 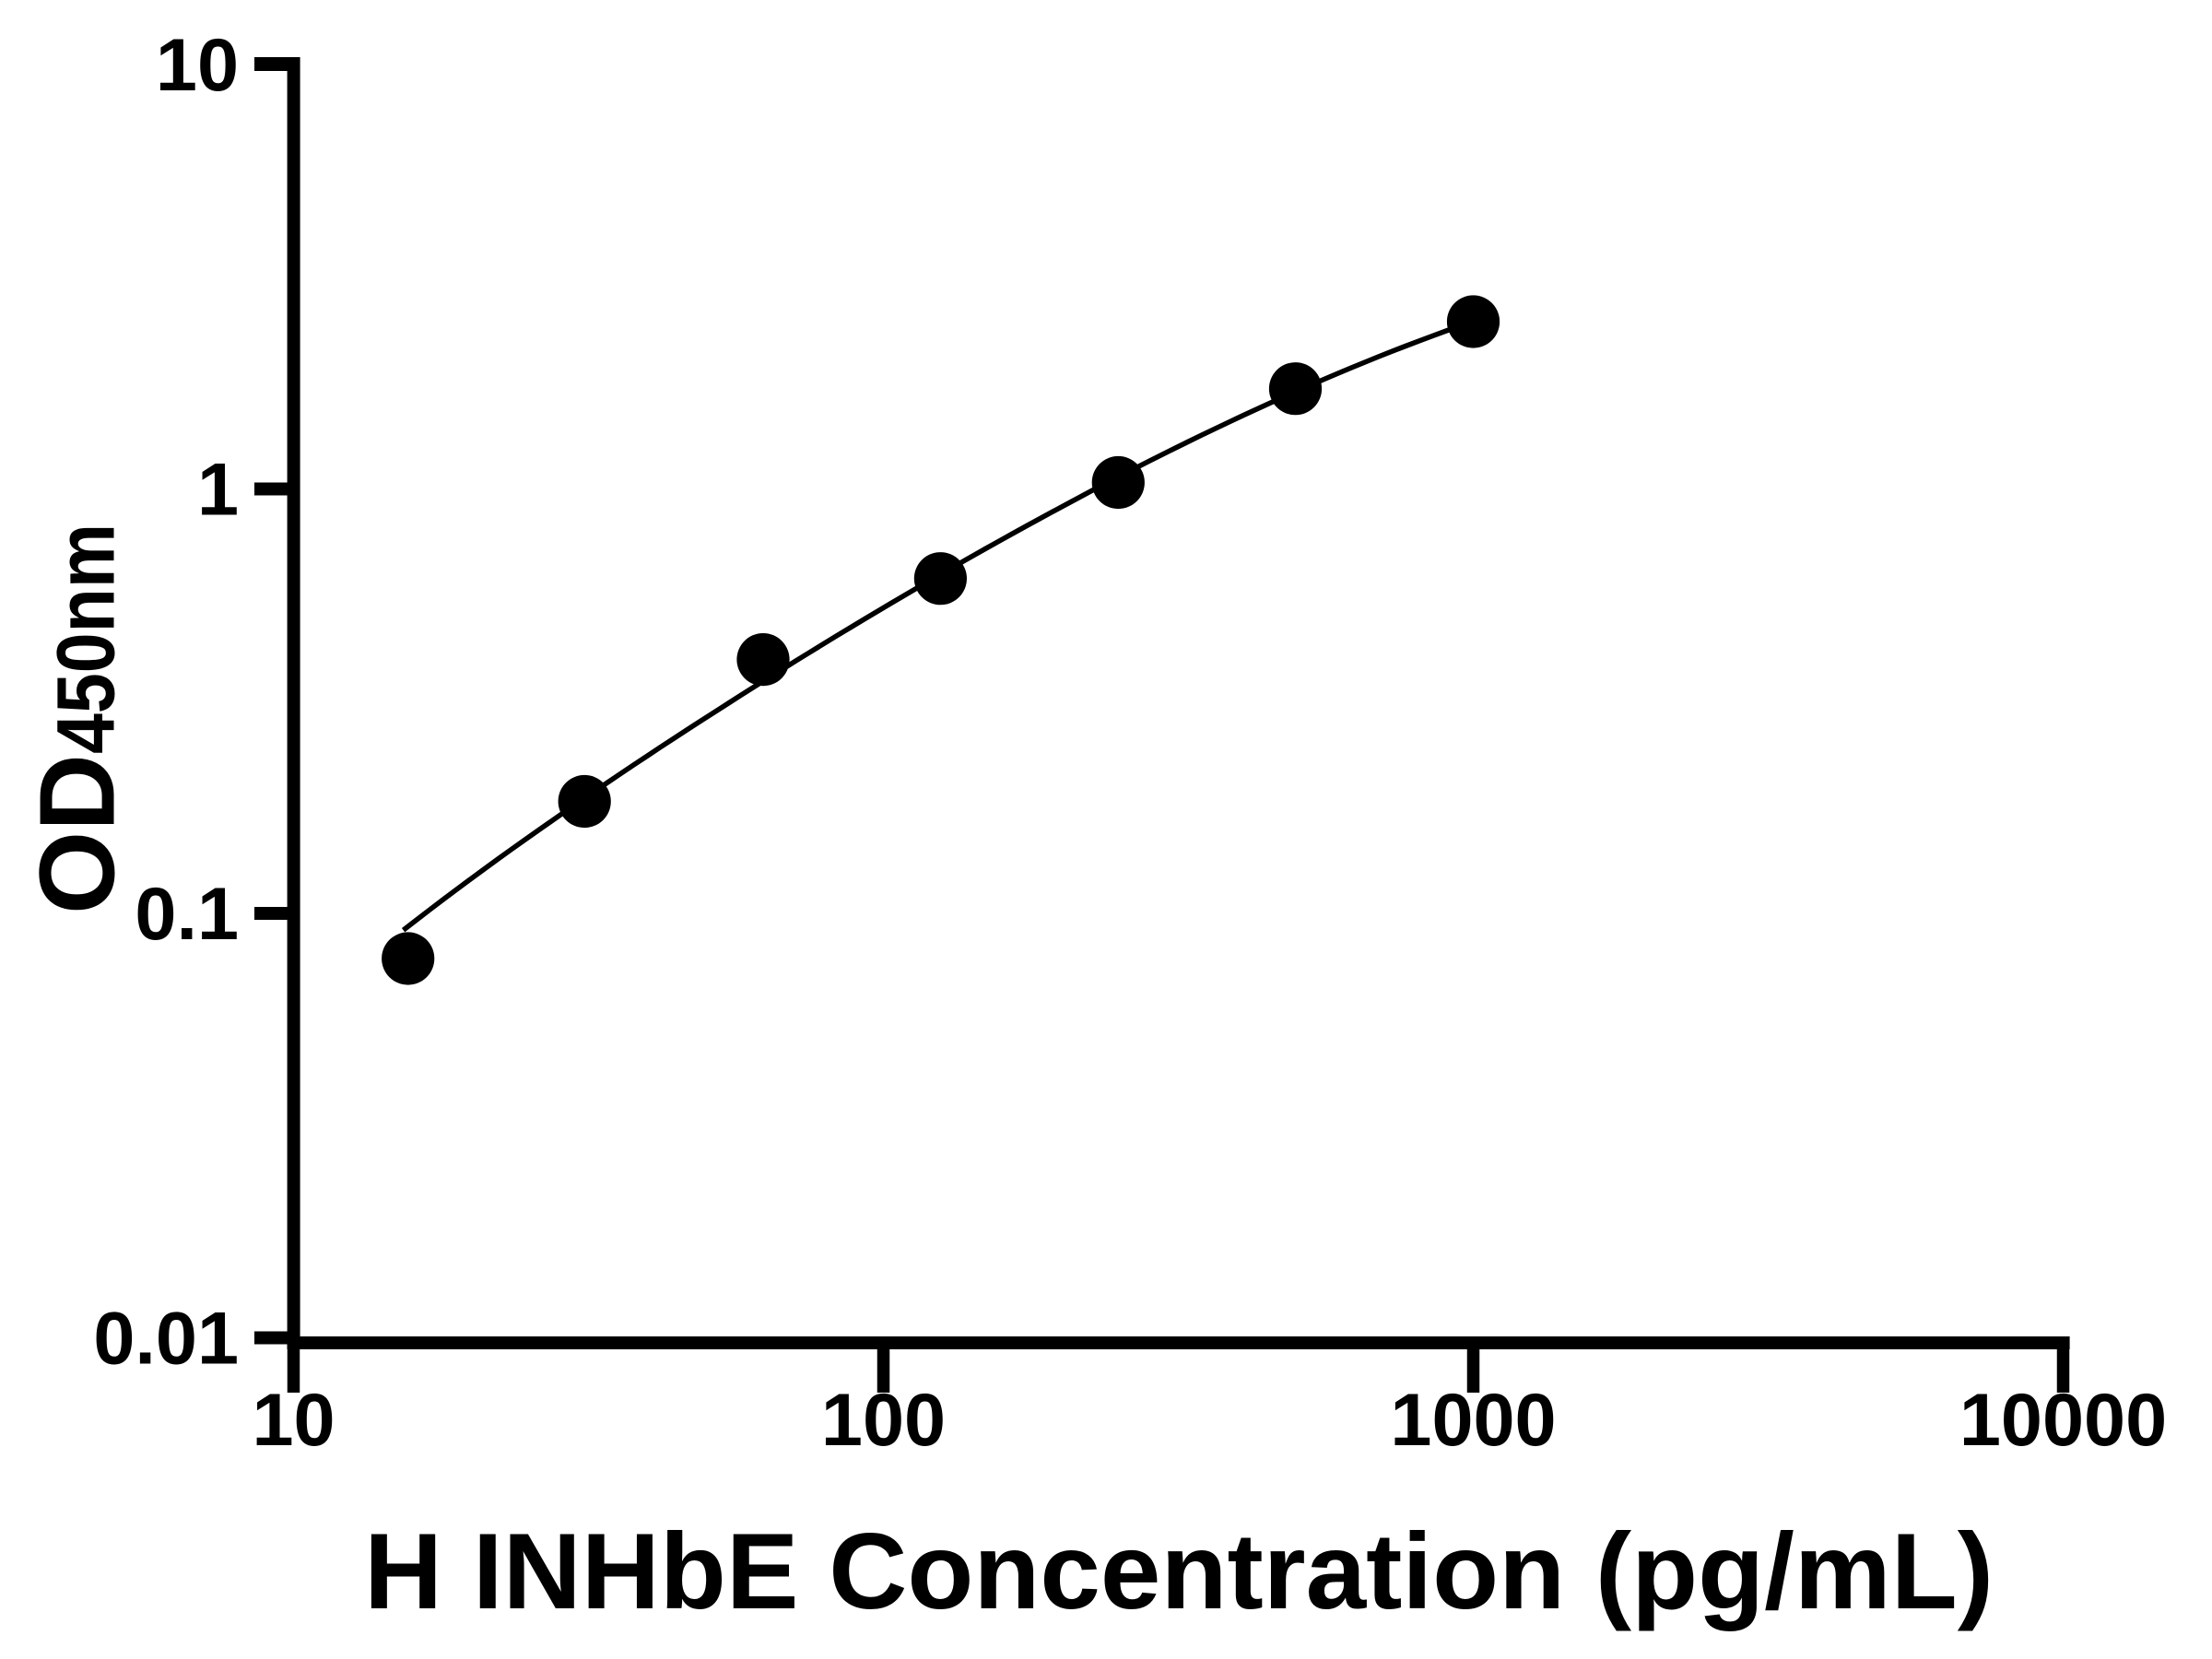 I want to click on svg-text: 1000, so click(x=1473, y=1420).